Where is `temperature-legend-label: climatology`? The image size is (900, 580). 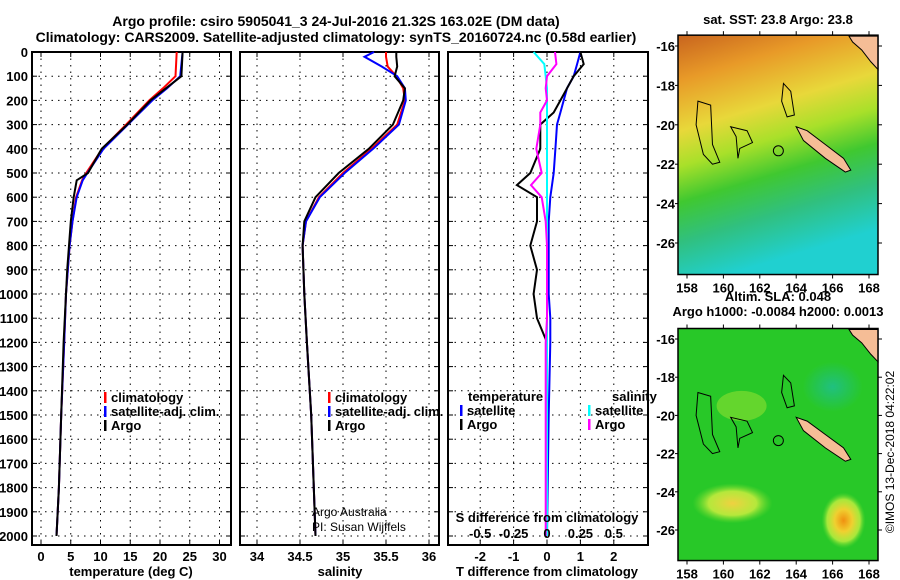
temperature-legend-label: climatology is located at coordinates (147, 397).